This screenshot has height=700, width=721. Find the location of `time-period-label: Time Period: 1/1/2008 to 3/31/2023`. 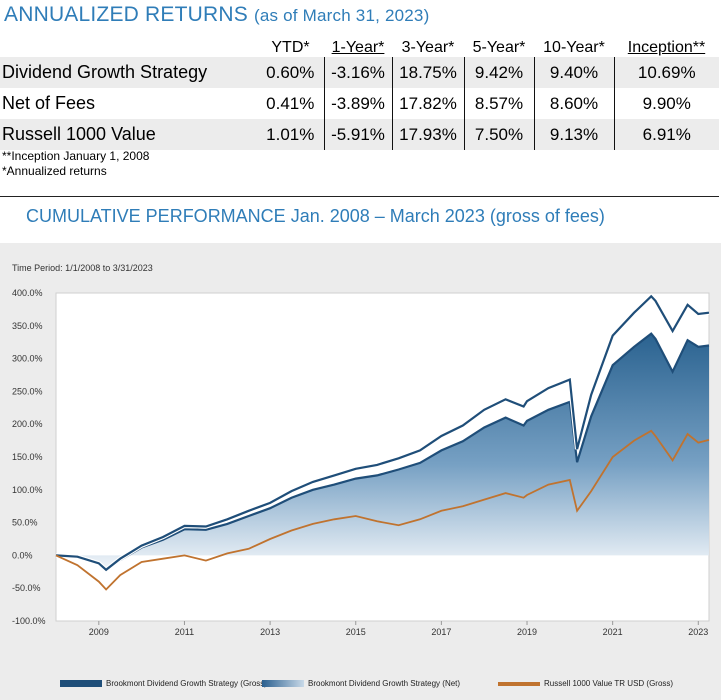

time-period-label: Time Period: 1/1/2008 to 3/31/2023 is located at coordinates (82, 268).